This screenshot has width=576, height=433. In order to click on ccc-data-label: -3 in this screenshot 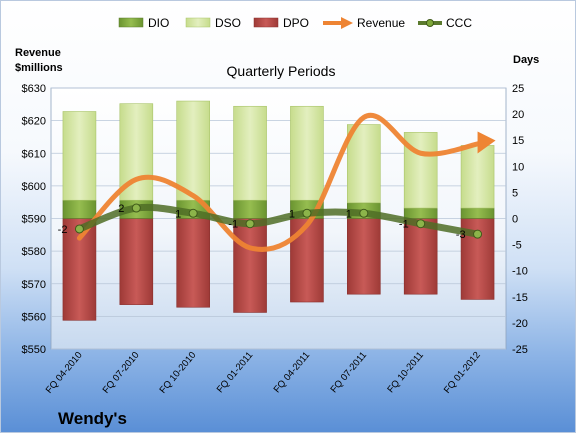, I will do `click(461, 235)`.